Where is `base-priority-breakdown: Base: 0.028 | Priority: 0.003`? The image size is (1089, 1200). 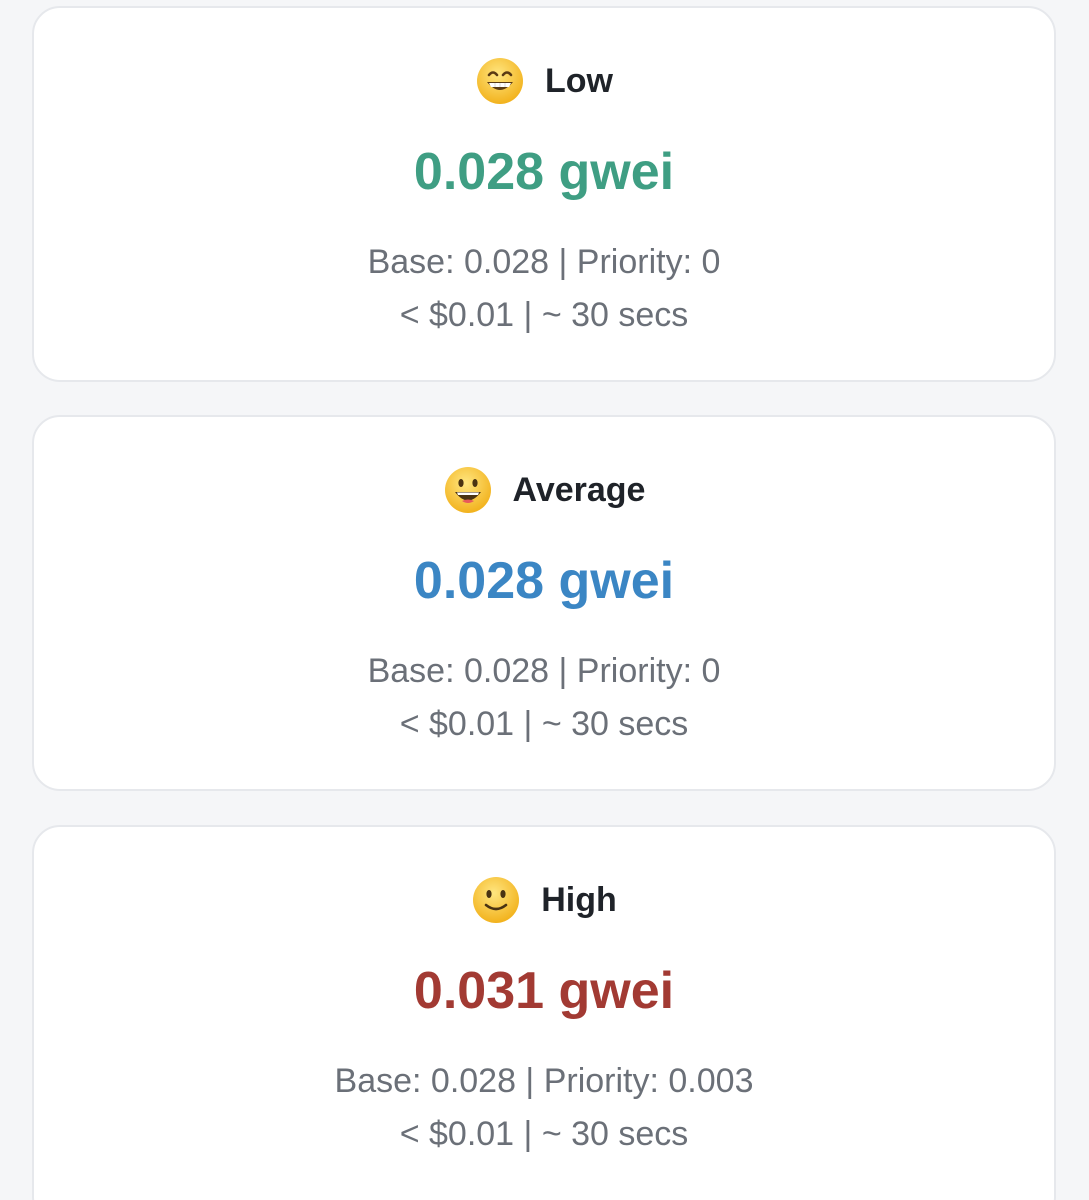 base-priority-breakdown: Base: 0.028 | Priority: 0.003 is located at coordinates (544, 1081).